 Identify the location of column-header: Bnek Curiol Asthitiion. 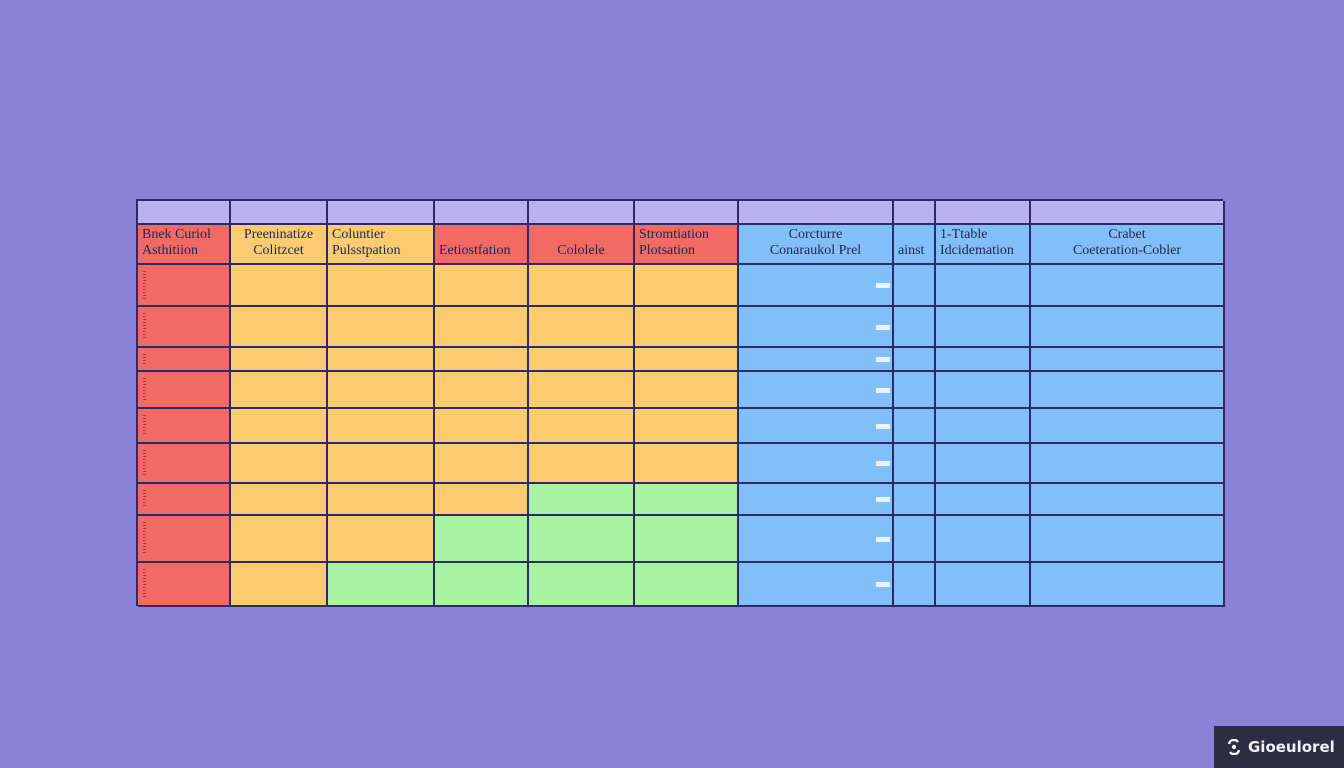
(184, 245).